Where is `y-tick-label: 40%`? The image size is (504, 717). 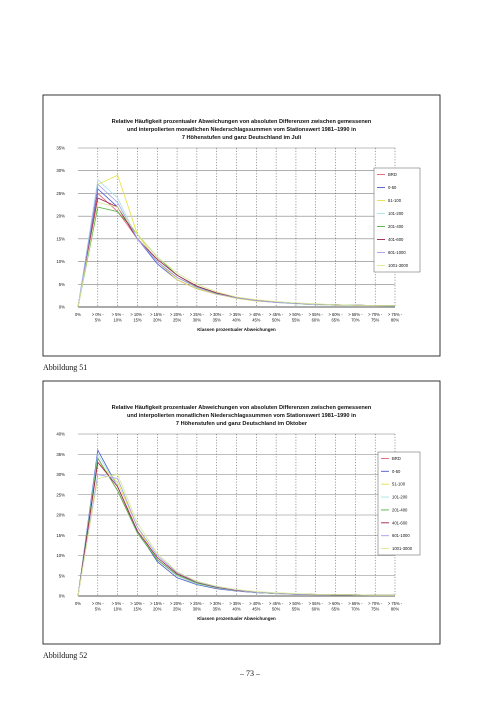
y-tick-label: 40% is located at coordinates (60, 434).